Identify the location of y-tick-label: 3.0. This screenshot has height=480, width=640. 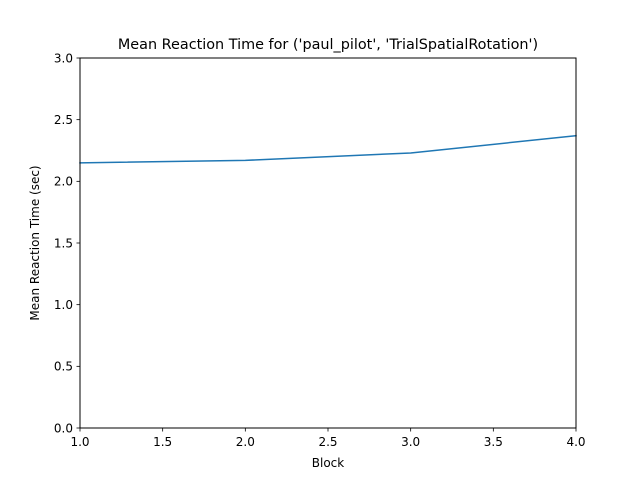
(63, 58).